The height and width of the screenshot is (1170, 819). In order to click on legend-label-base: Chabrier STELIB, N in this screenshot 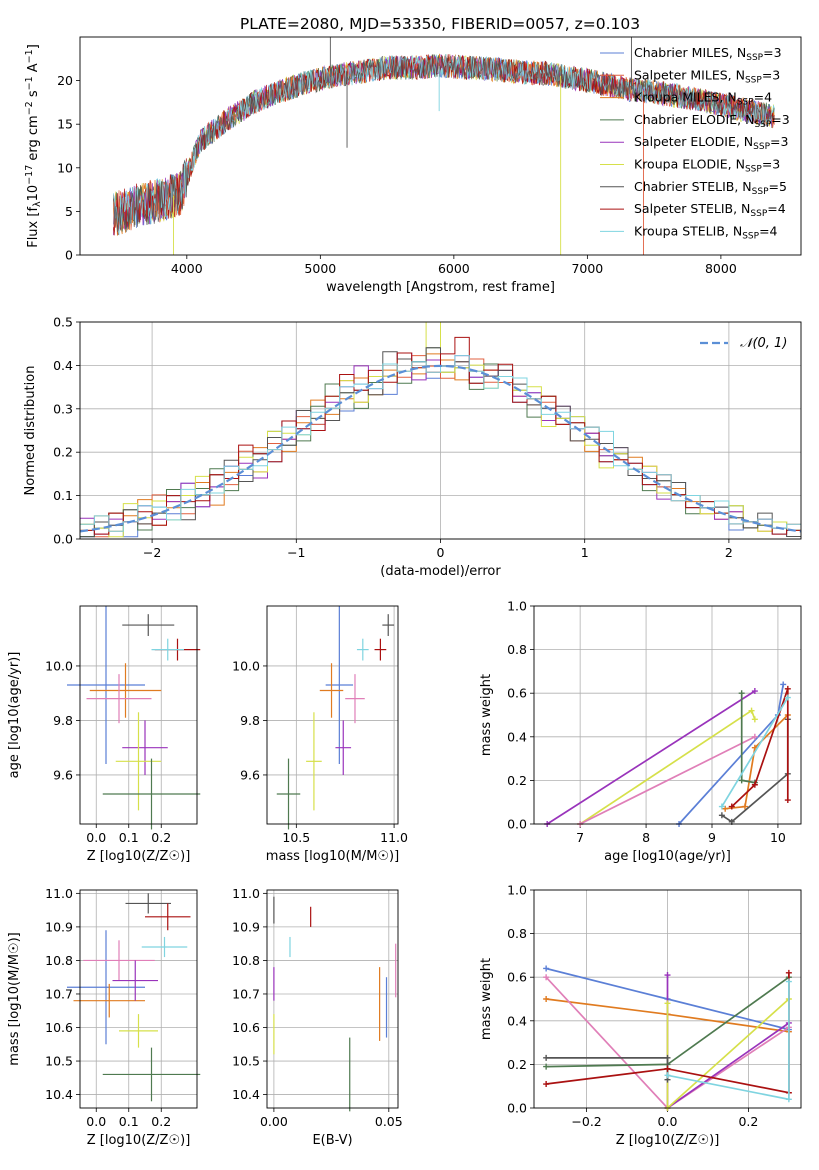, I will do `click(693, 186)`.